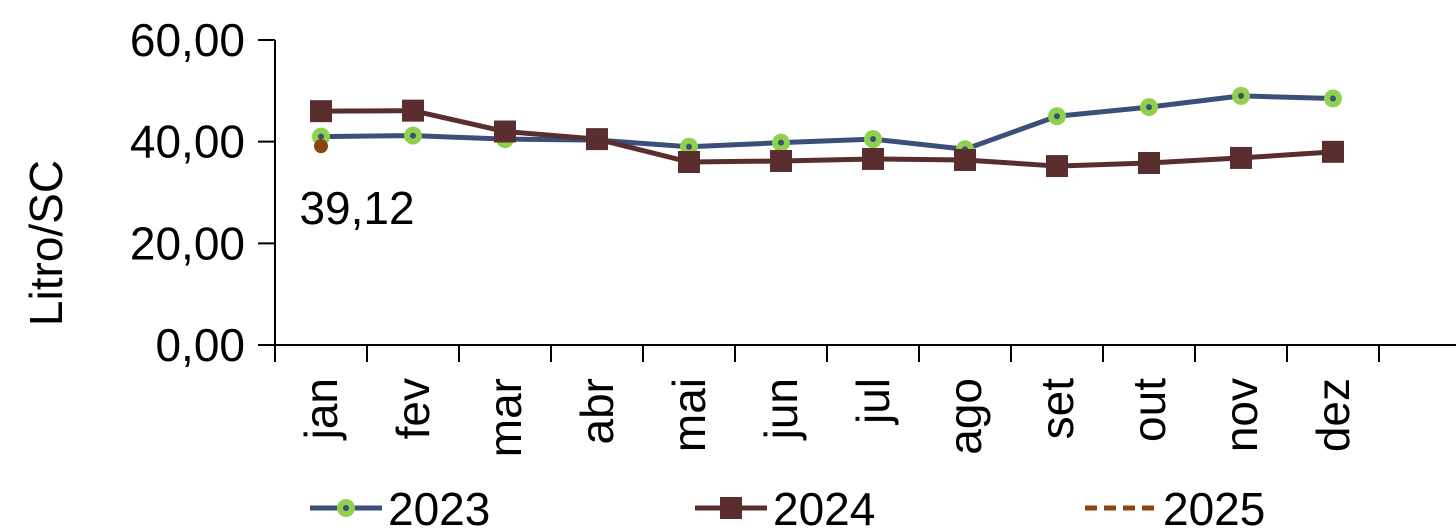 The width and height of the screenshot is (1456, 531). What do you see at coordinates (321, 146) in the screenshot?
I see `series-2025-point` at bounding box center [321, 146].